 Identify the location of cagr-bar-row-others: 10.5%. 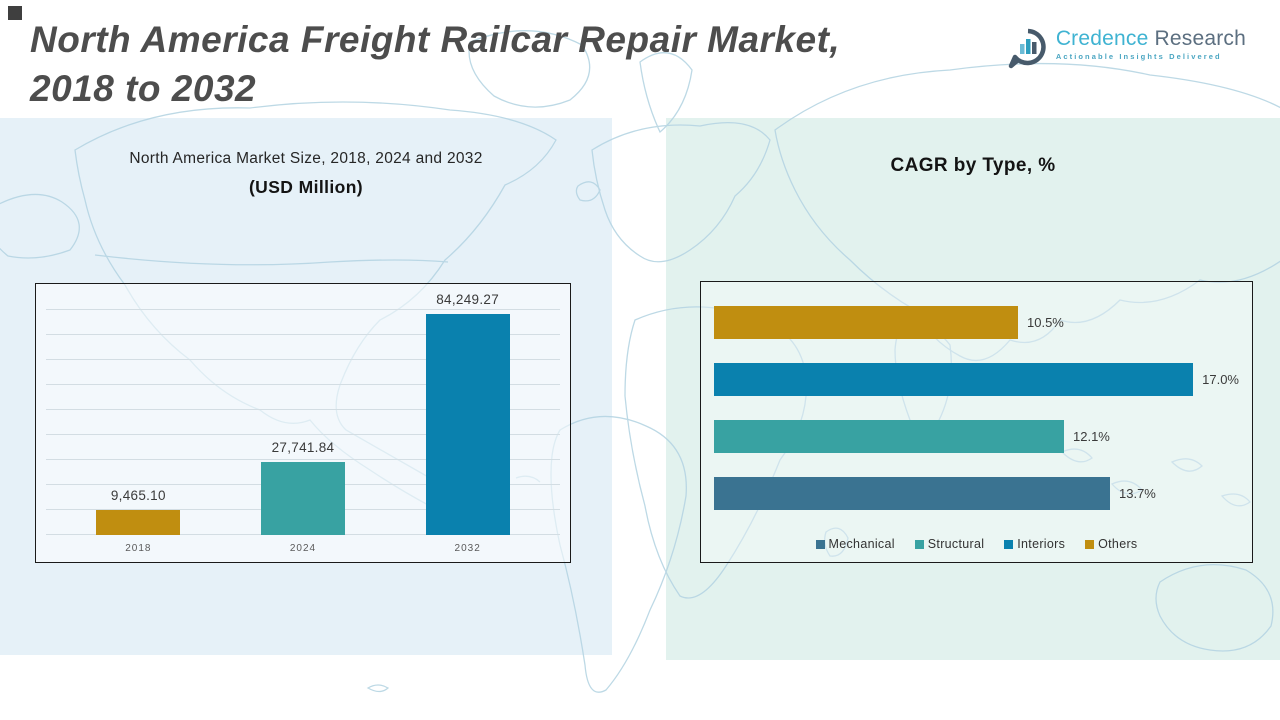
(976, 322).